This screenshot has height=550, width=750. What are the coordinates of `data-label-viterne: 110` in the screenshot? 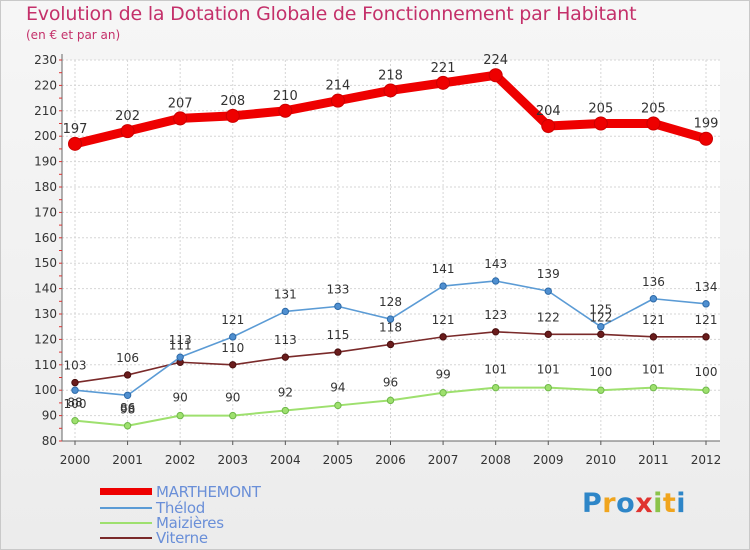 It's located at (232, 348).